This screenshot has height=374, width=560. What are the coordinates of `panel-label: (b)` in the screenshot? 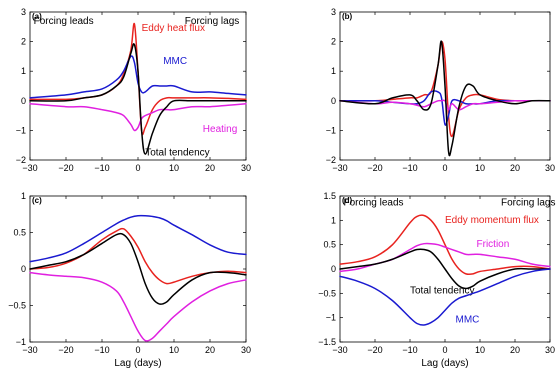 It's located at (347, 16).